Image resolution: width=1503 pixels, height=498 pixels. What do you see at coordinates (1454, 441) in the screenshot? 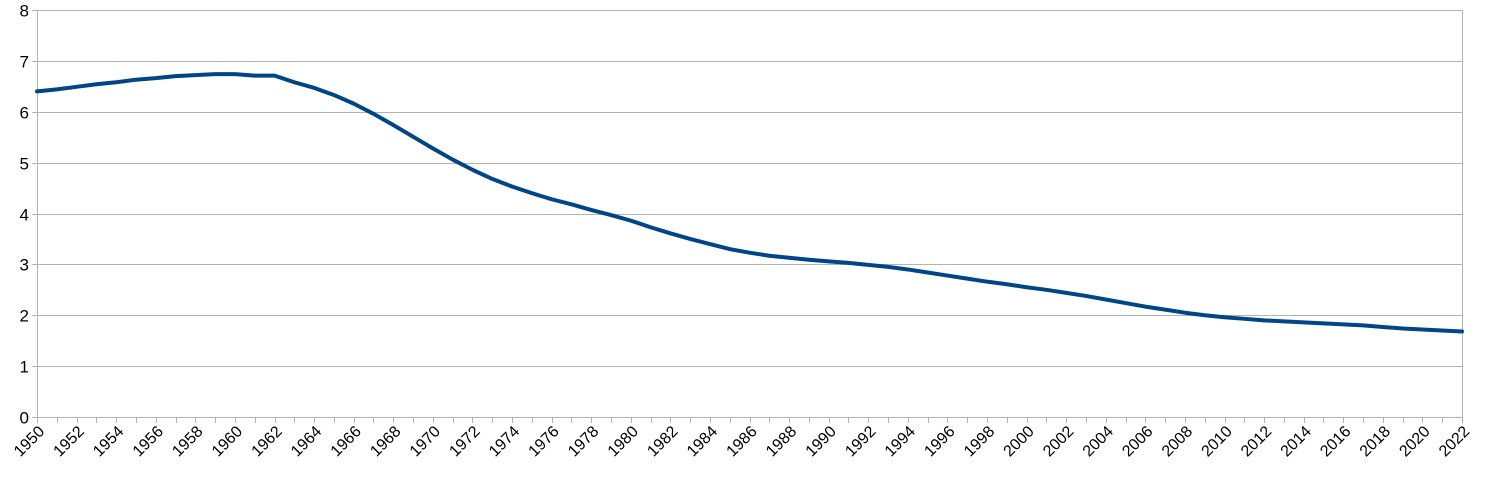
I see `x-tick-label-2022: 2022` at bounding box center [1454, 441].